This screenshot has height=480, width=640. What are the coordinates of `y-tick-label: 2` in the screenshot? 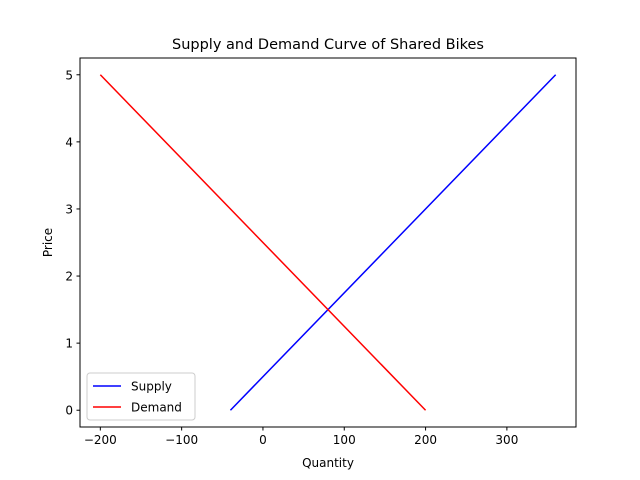 It's located at (69, 277).